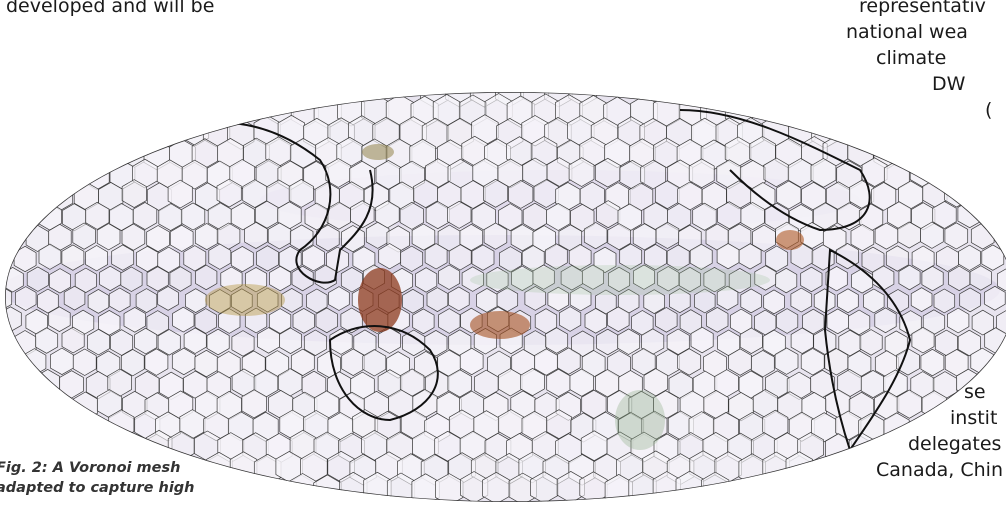 The image size is (1006, 508). I want to click on coast-north-america, so click(775, 170).